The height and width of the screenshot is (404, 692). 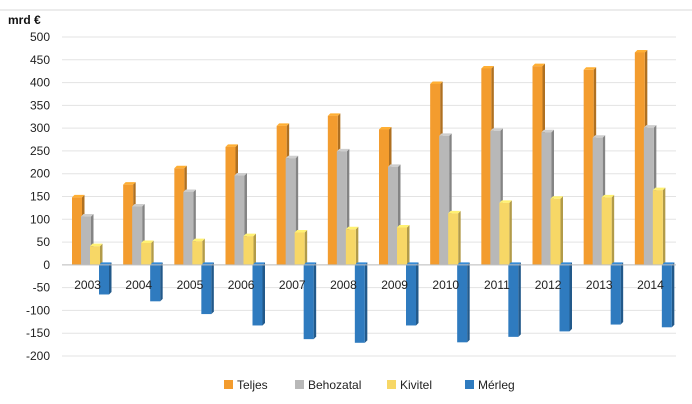 I want to click on legend-item: Behozatal, so click(x=328, y=385).